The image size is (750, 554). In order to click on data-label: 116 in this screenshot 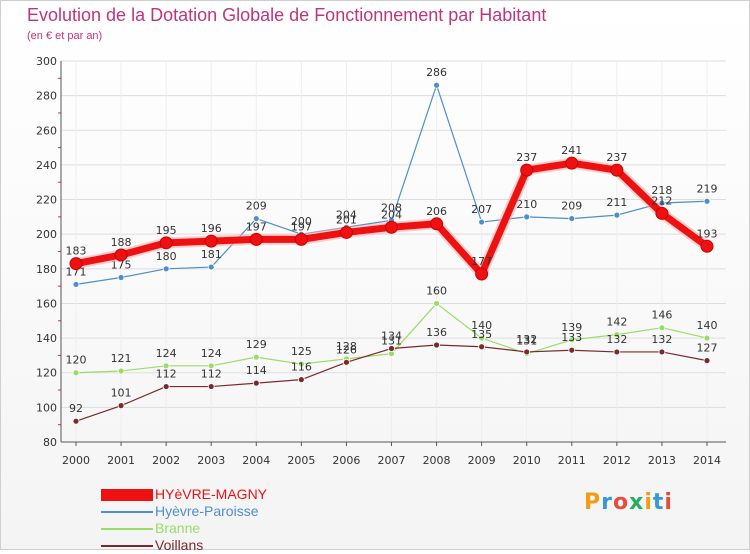, I will do `click(301, 367)`.